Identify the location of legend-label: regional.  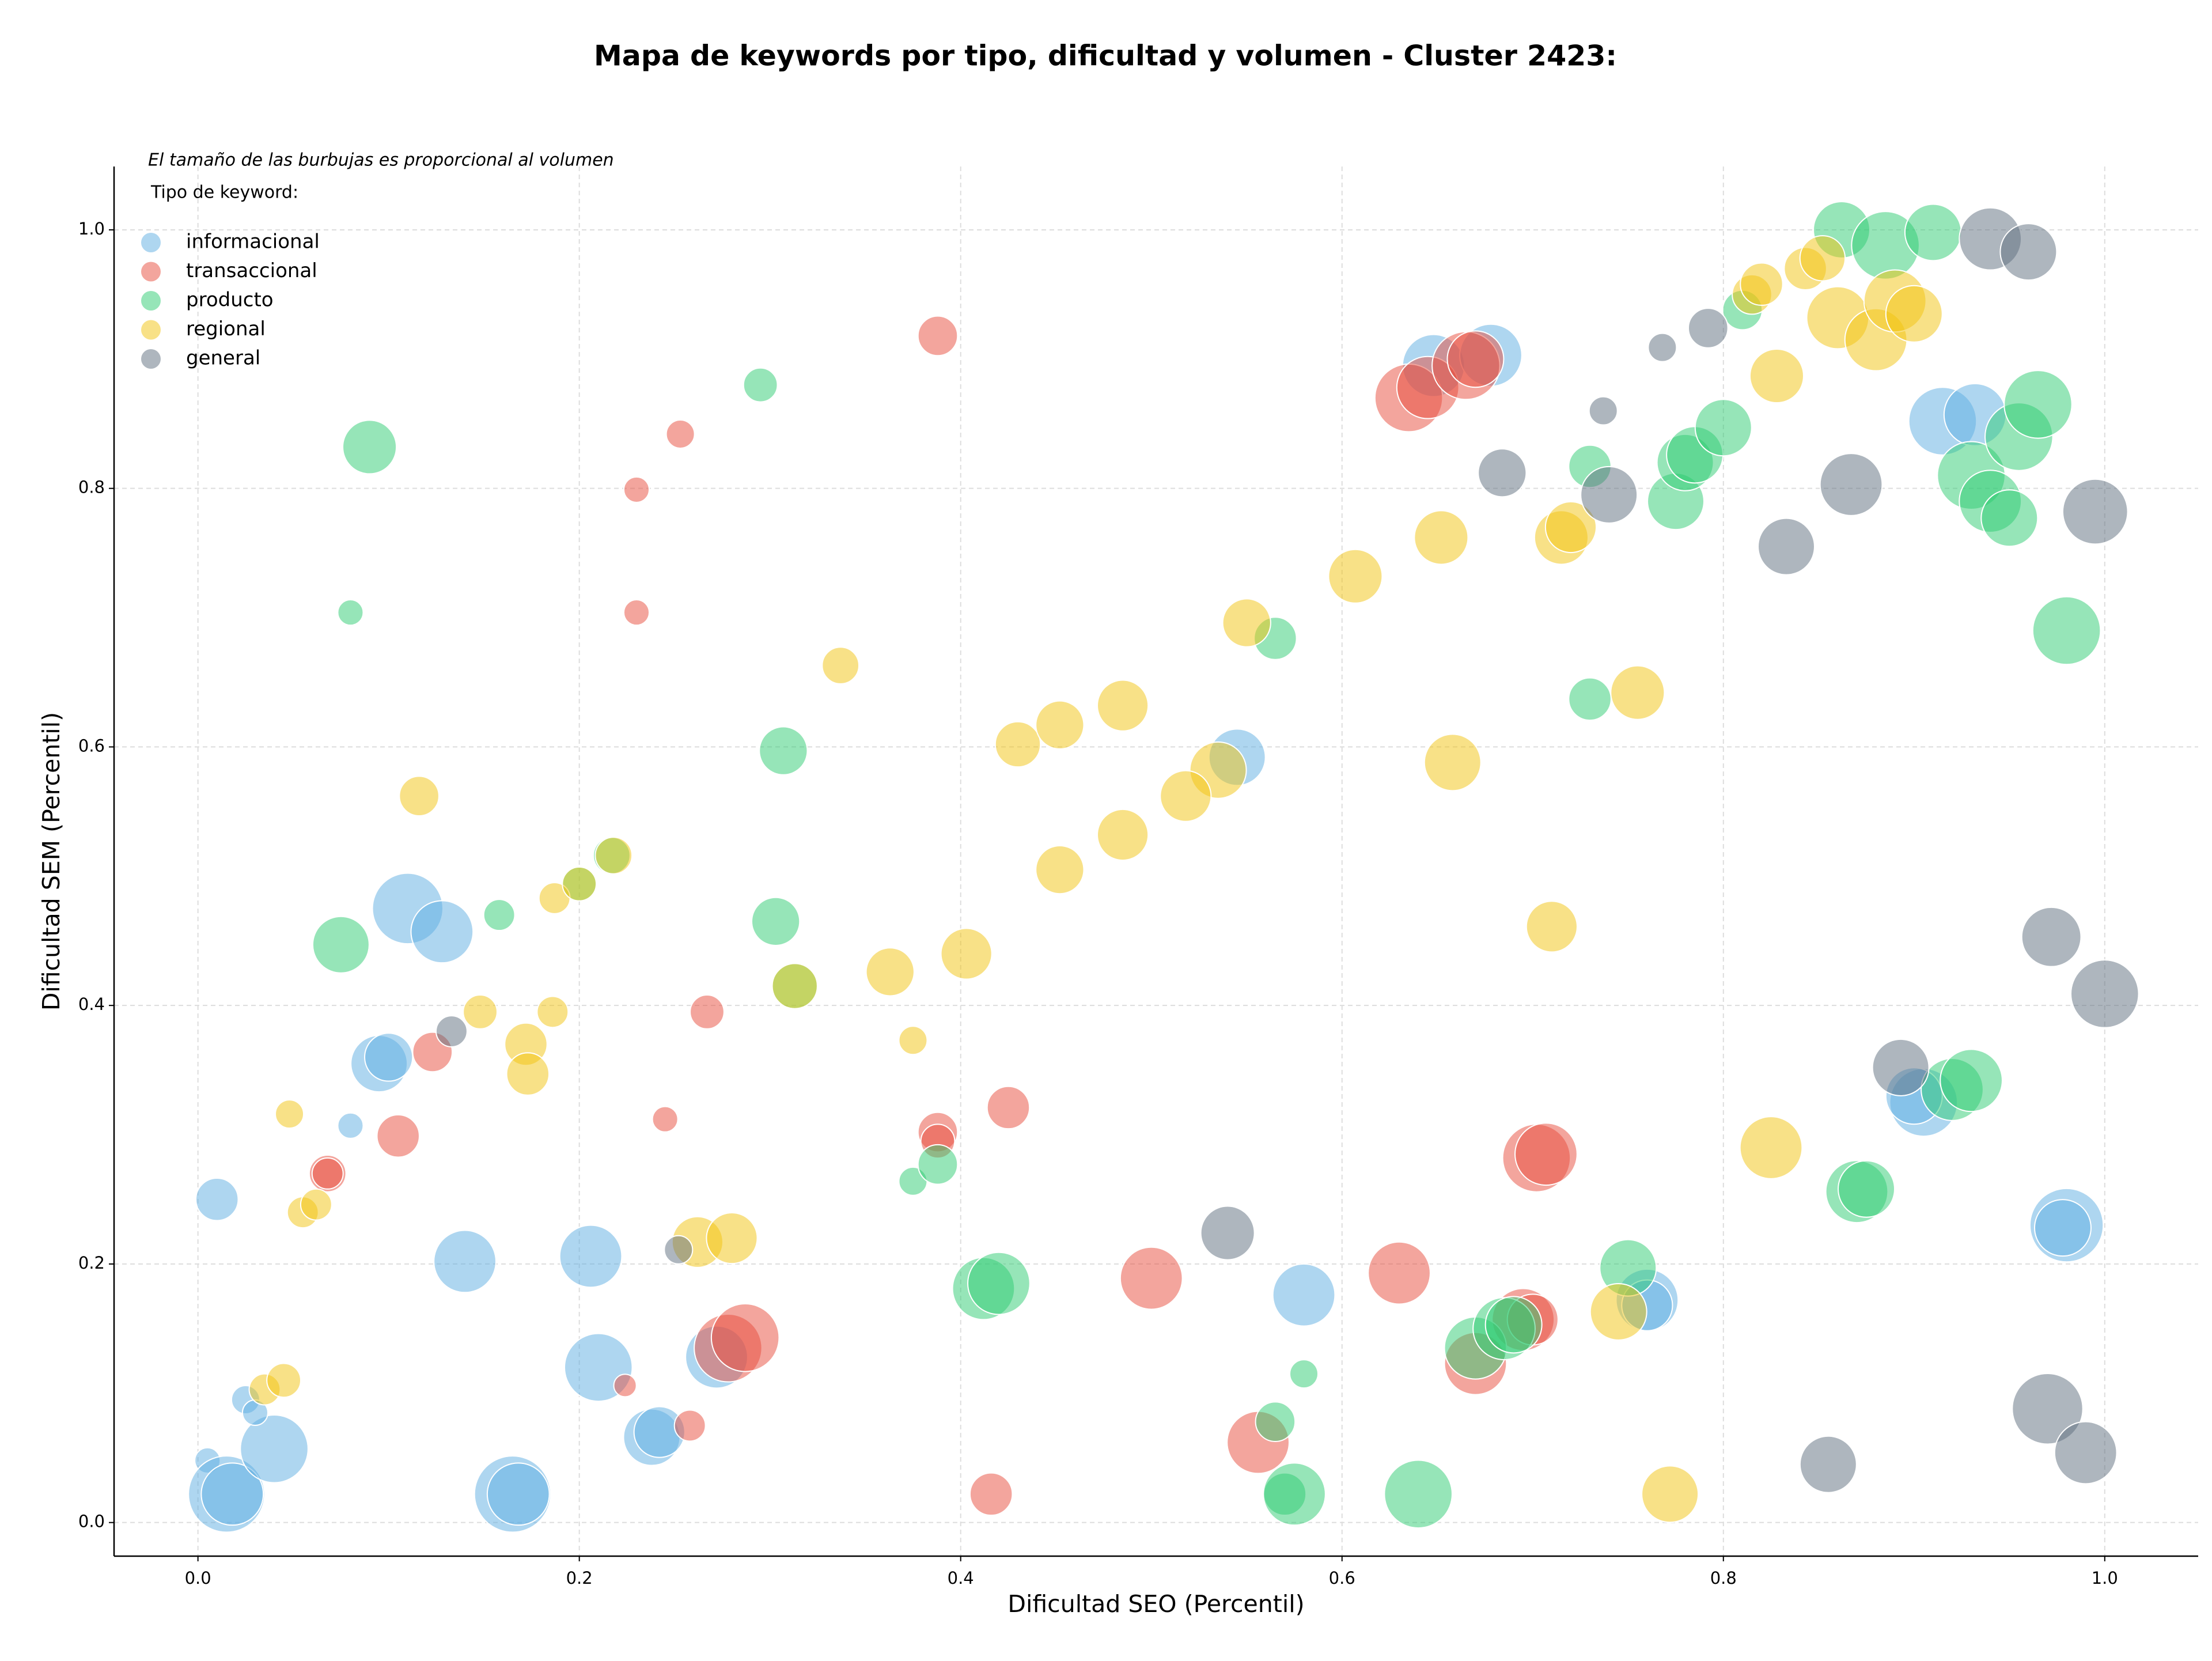
(226, 328).